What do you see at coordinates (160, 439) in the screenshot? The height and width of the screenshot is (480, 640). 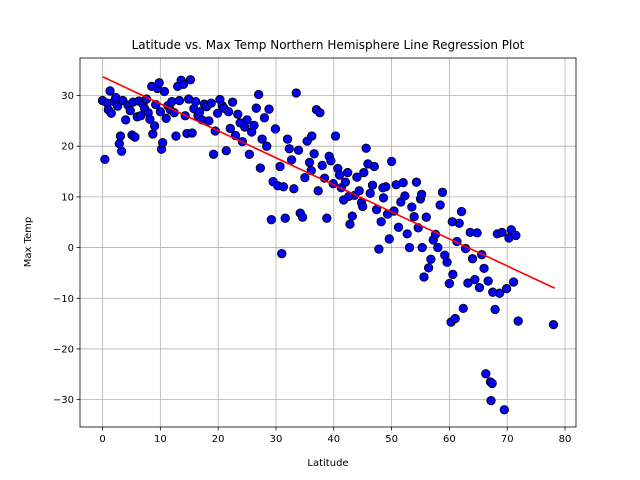 I see `x-tick-label: 10` at bounding box center [160, 439].